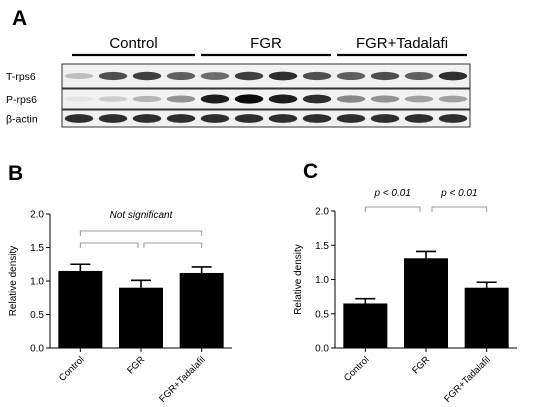 The image size is (550, 407). I want to click on panel-c-label: C, so click(310, 171).